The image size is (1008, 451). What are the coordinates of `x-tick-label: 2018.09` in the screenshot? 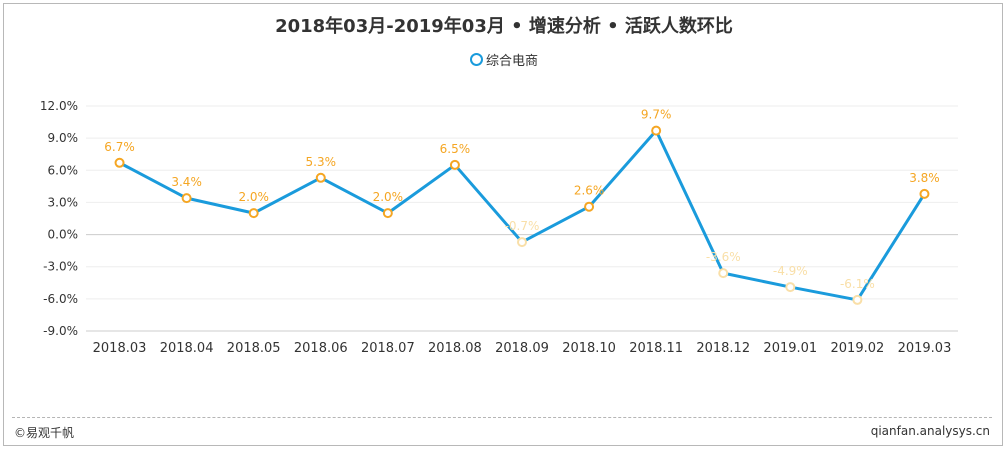 It's located at (522, 348).